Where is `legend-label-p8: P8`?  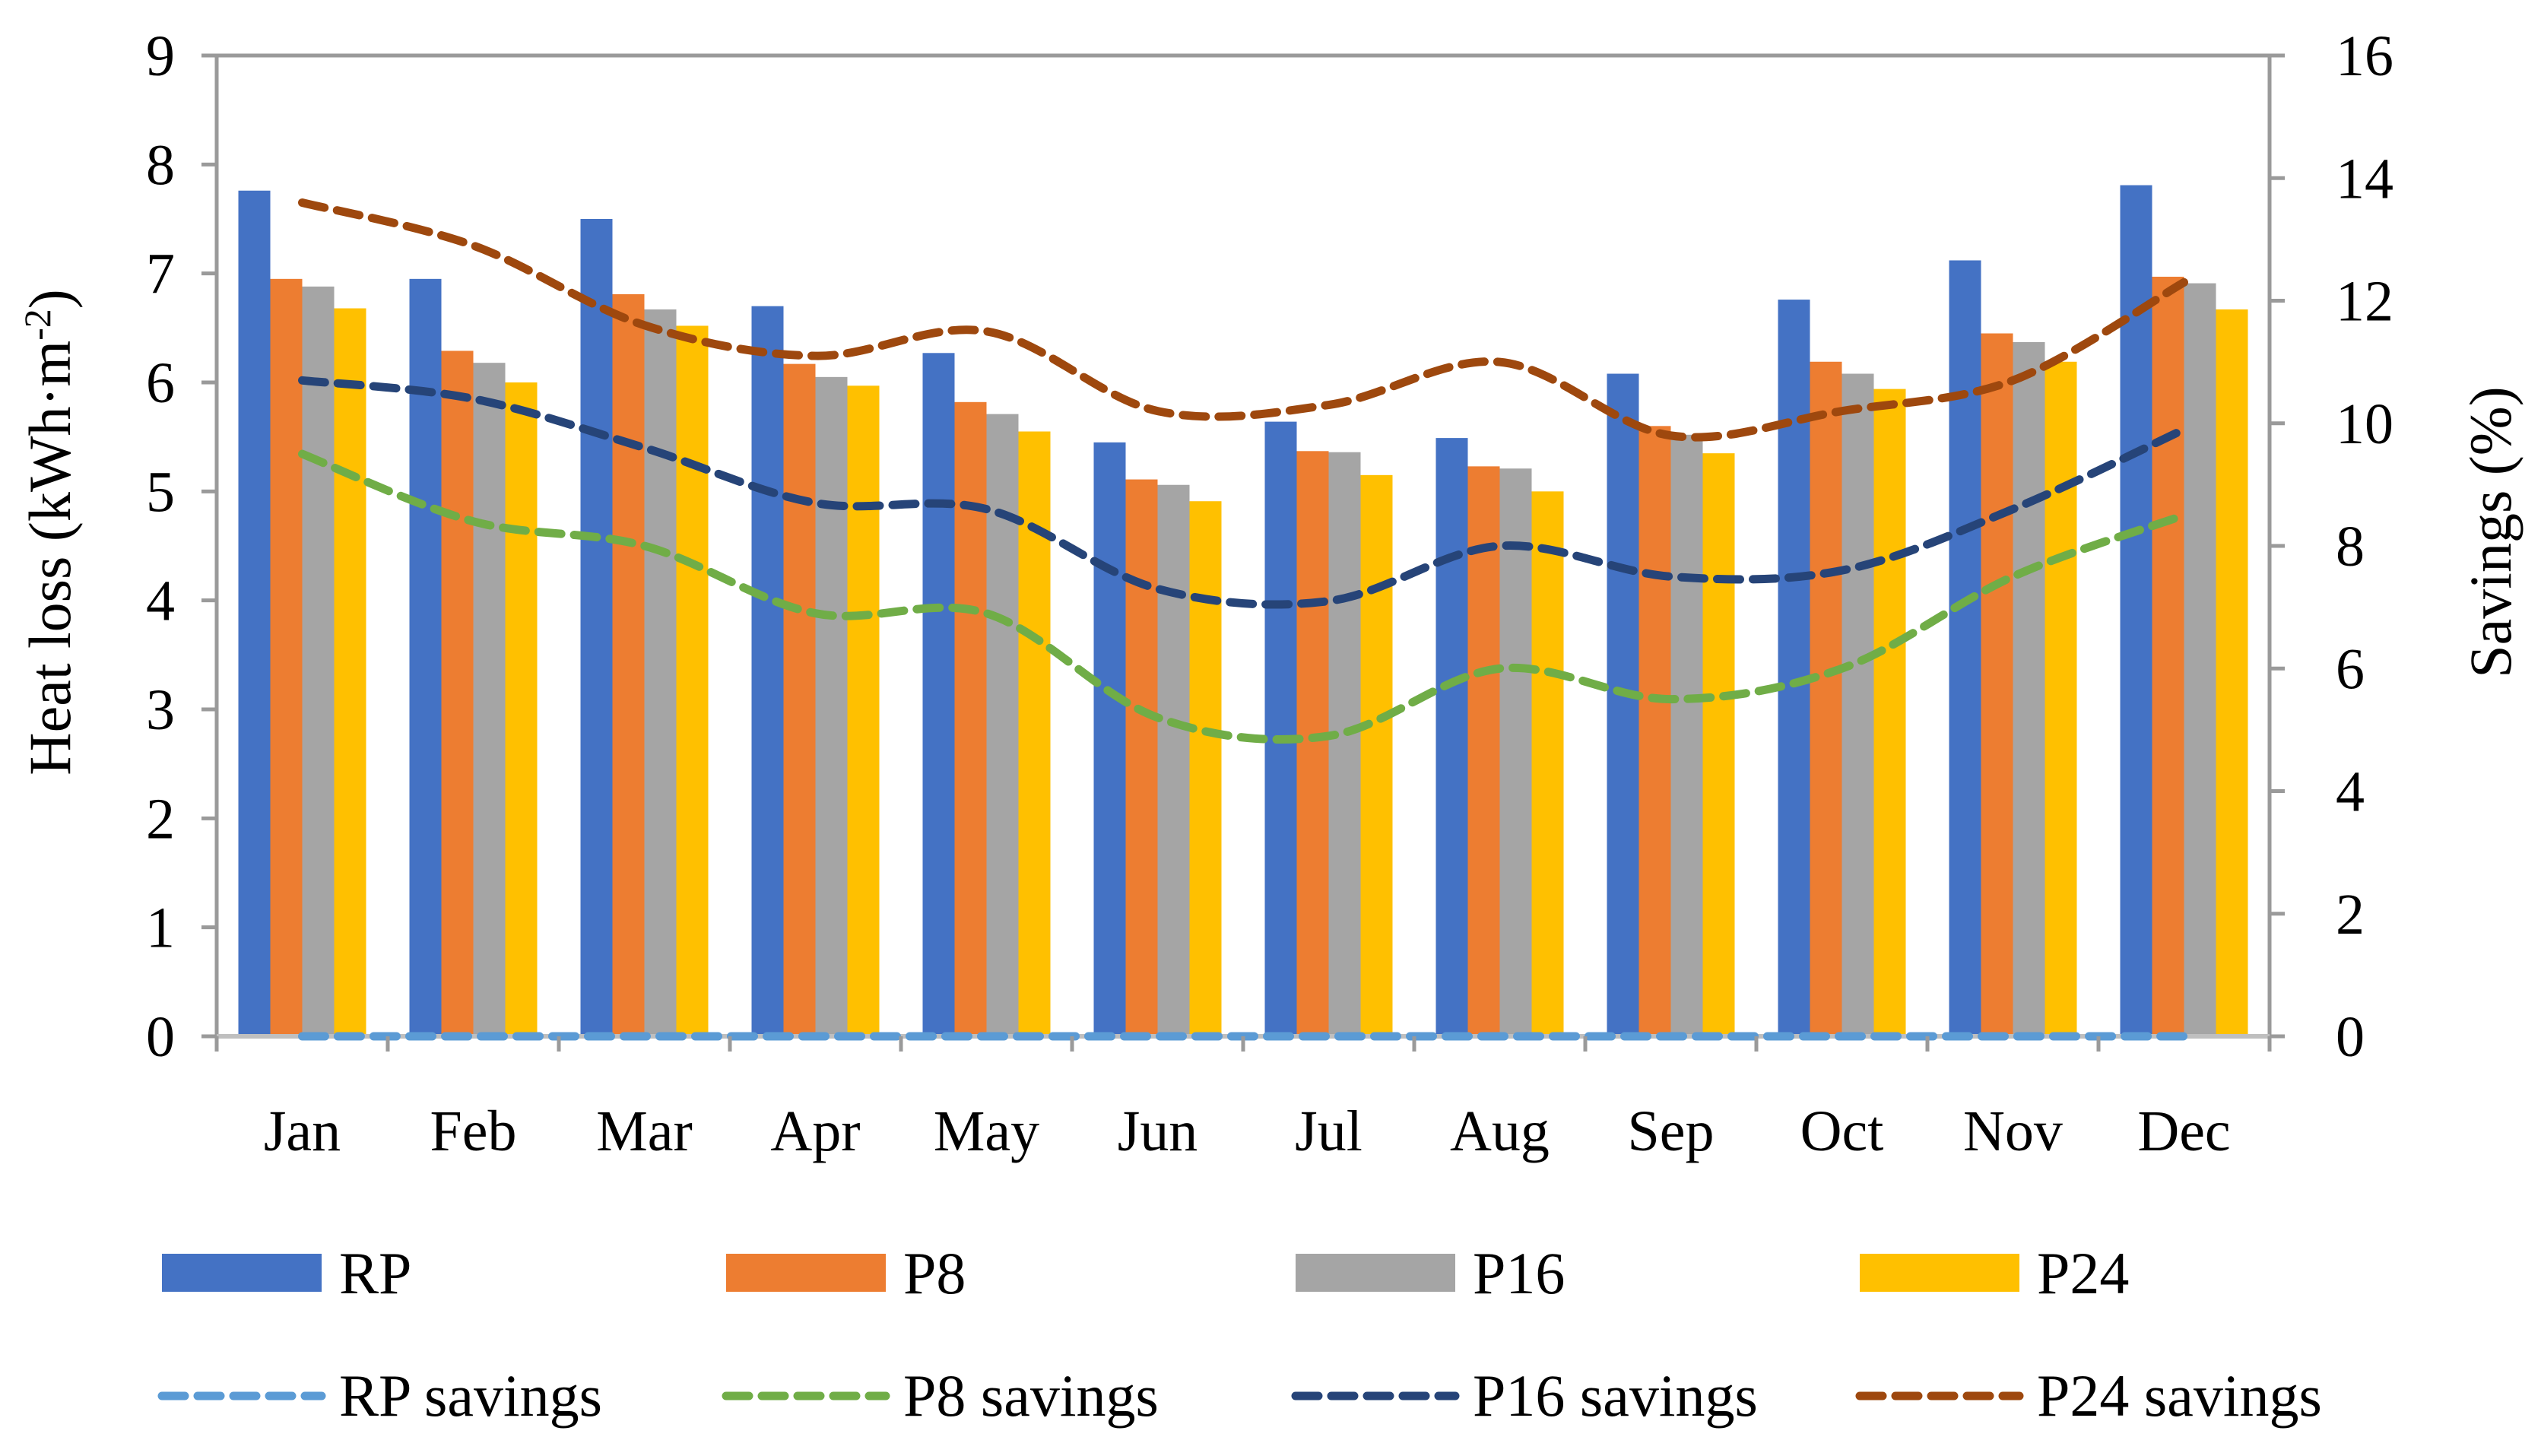
legend-label-p8: P8 is located at coordinates (934, 1273).